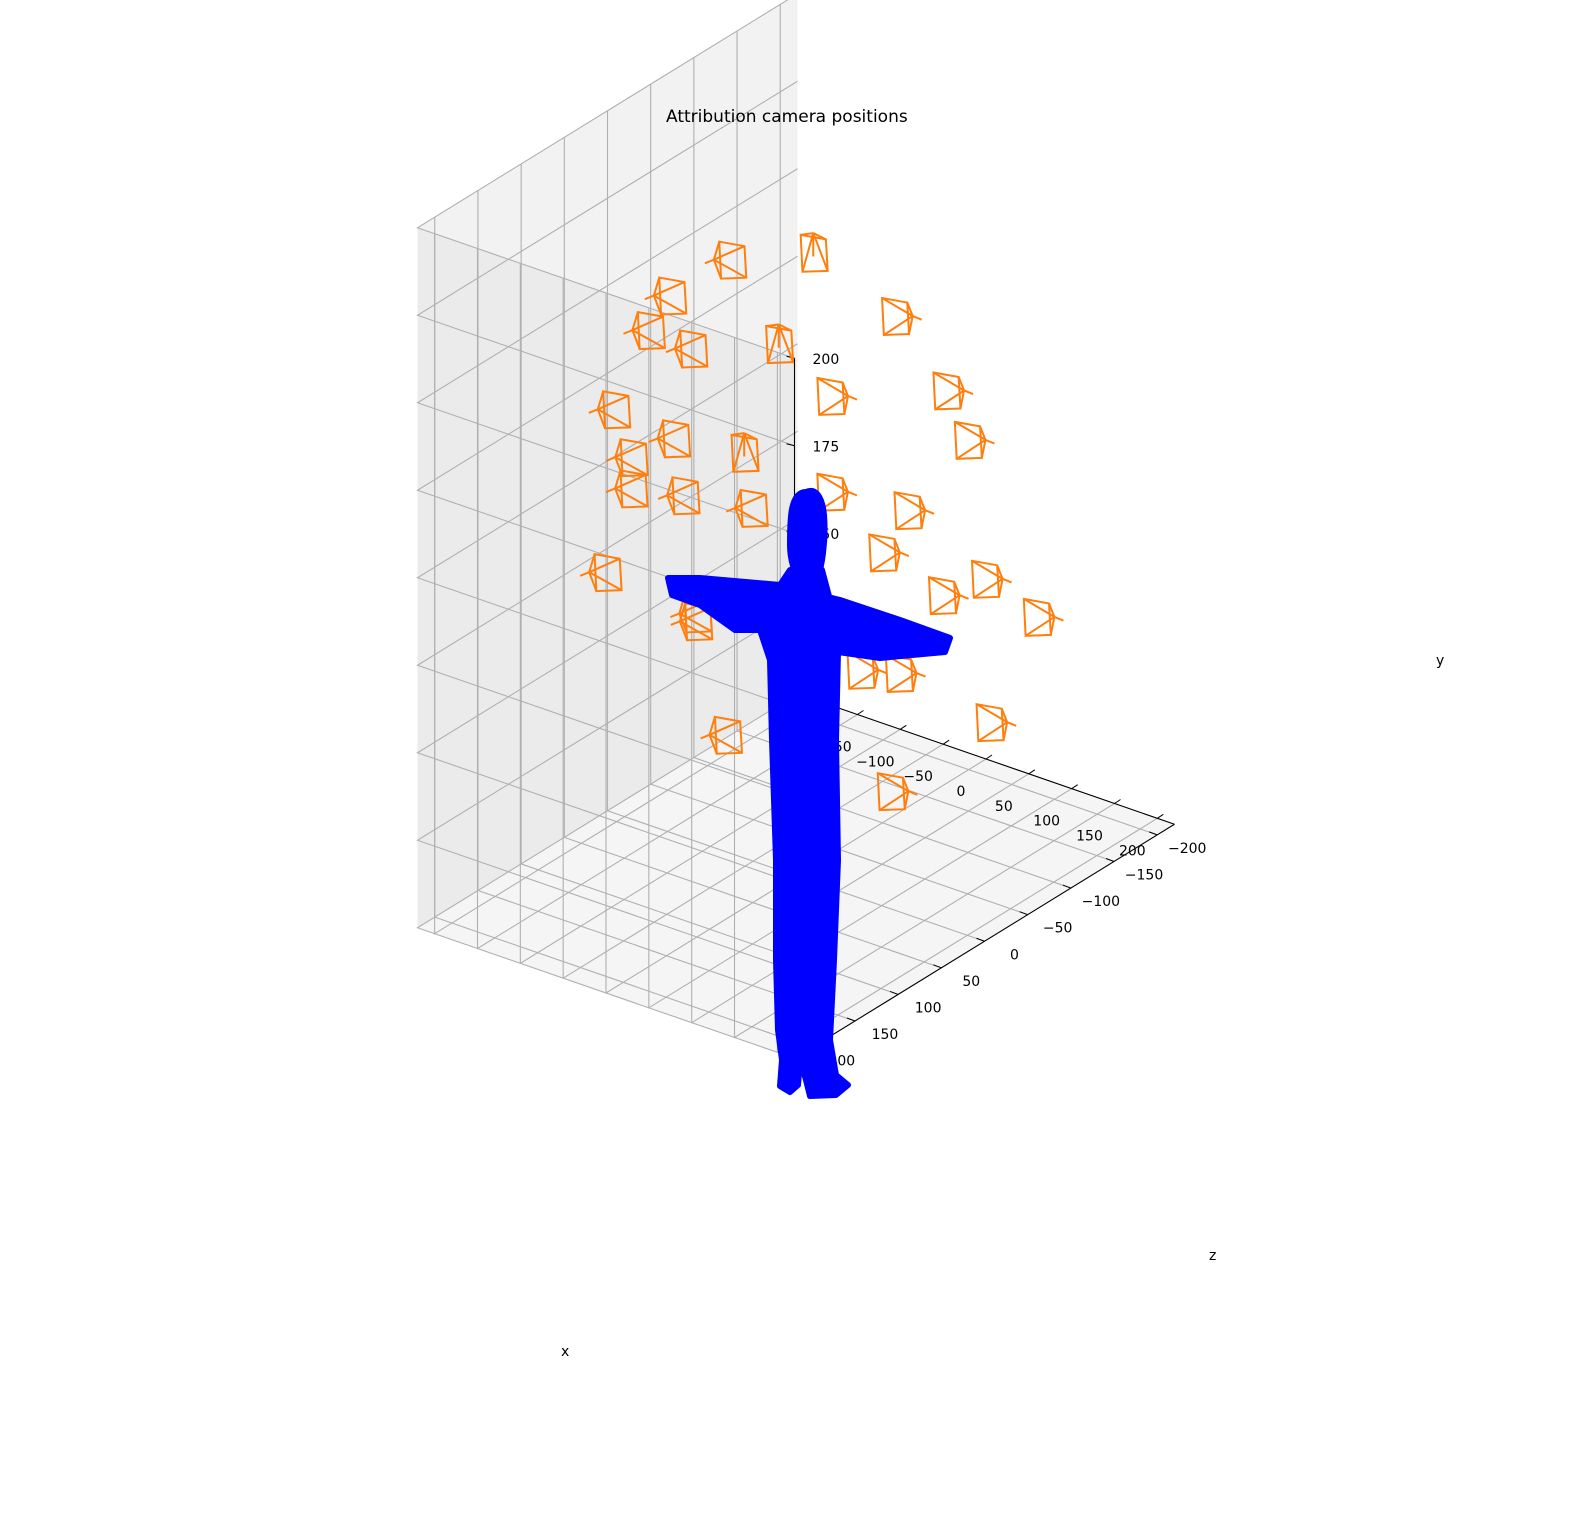 Image resolution: width=1570 pixels, height=1530 pixels. I want to click on z-tick-mark, so click(1153, 833).